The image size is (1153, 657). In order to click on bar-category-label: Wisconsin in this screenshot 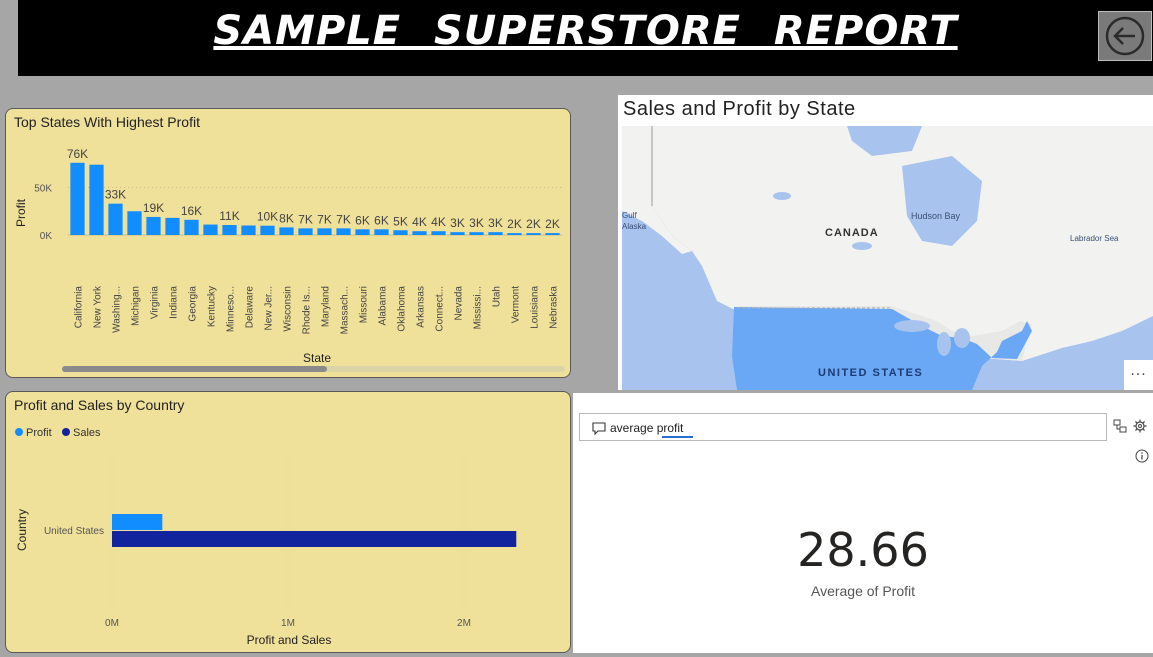, I will do `click(288, 309)`.